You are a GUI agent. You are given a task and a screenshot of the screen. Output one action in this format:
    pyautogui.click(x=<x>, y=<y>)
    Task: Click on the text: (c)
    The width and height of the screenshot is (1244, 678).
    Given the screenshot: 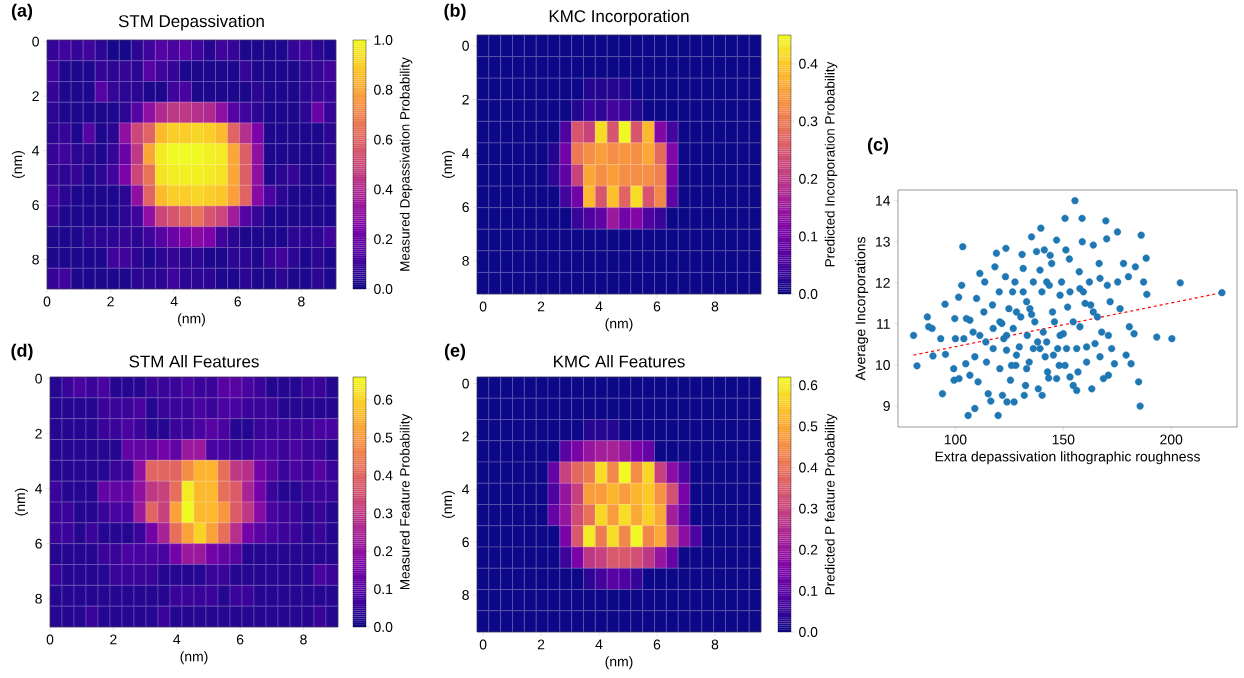 What is the action you would take?
    pyautogui.click(x=878, y=146)
    